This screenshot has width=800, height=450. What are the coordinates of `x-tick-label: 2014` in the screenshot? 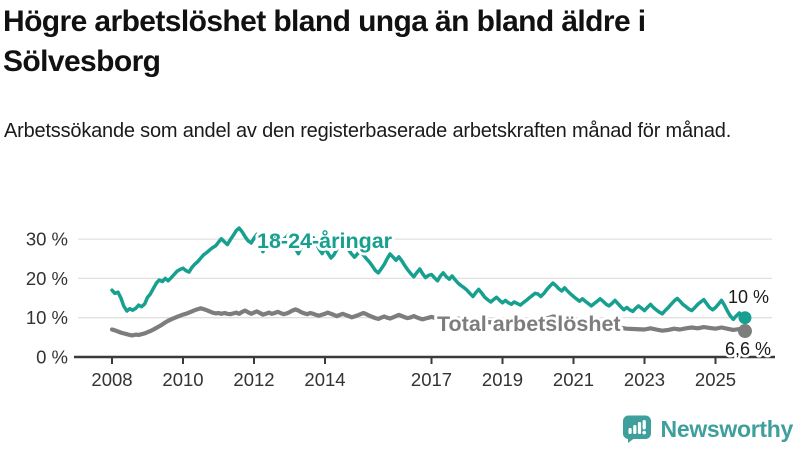 It's located at (324, 379).